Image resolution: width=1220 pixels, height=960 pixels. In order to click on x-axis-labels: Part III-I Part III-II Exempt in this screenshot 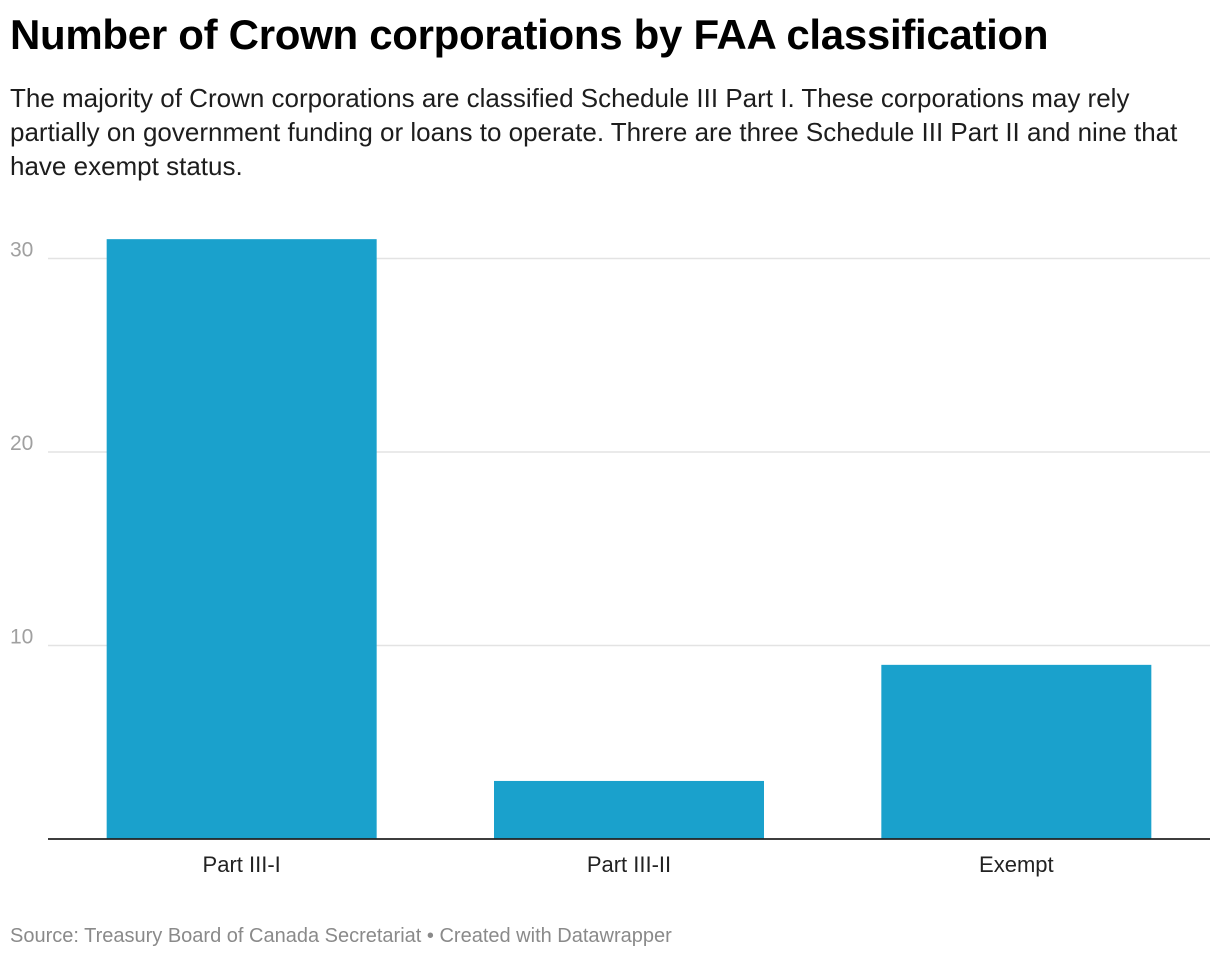, I will do `click(628, 864)`.